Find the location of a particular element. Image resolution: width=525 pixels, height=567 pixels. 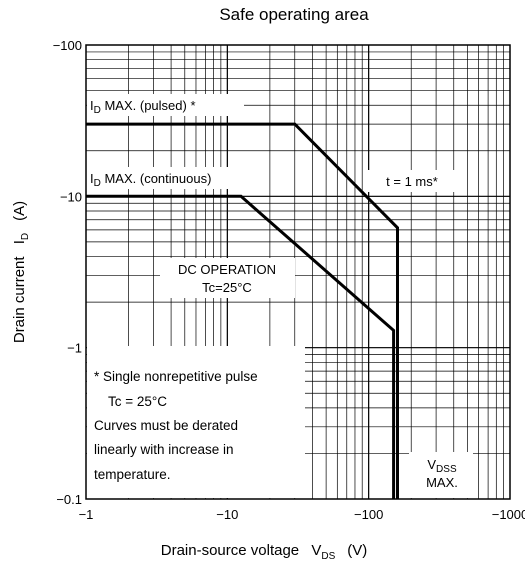

id-pulsed-label: ID MAX. (pulsed) * is located at coordinates (143, 107).